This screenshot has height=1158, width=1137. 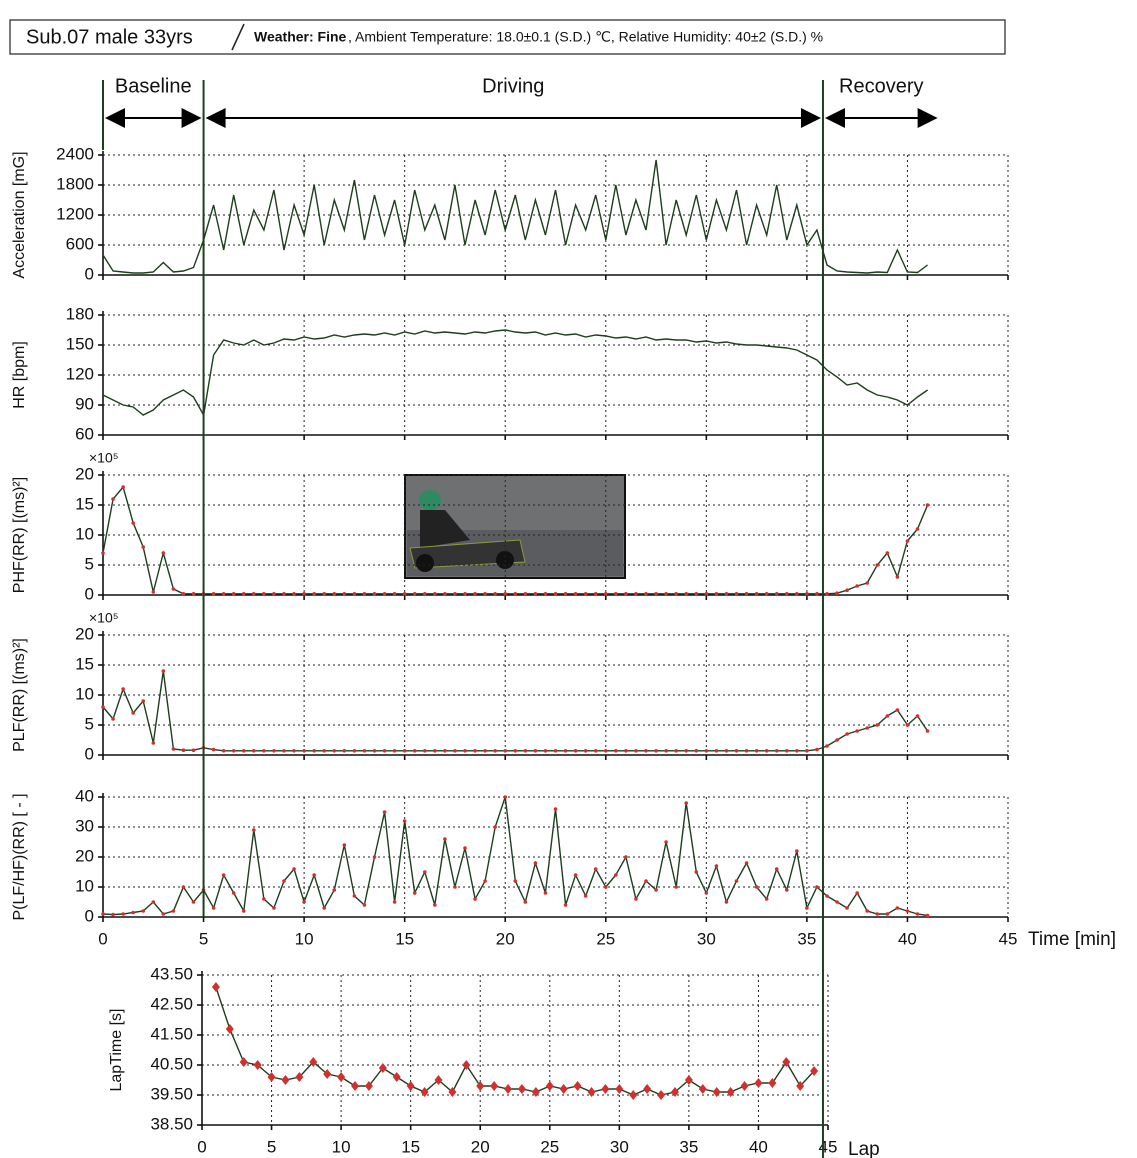 I want to click on x-tick-label: 35, so click(x=688, y=1146).